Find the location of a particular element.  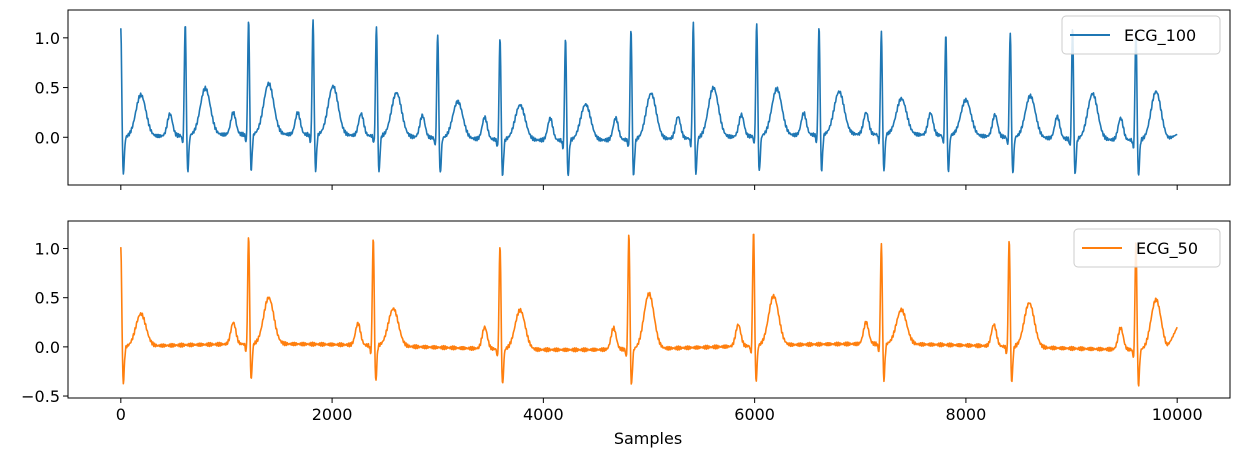

ecg-50-legend: ECG_50 is located at coordinates (1147, 248).